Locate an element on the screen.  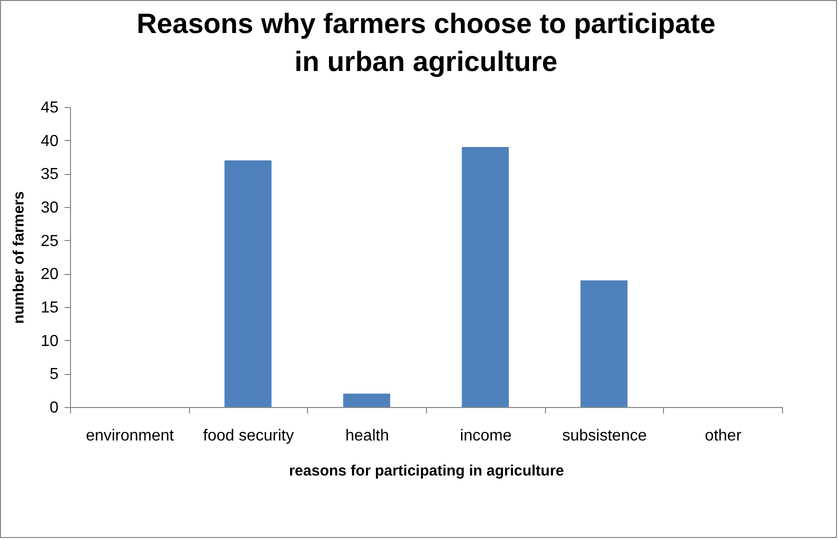
y-tick-label: 30 is located at coordinates (49, 208).